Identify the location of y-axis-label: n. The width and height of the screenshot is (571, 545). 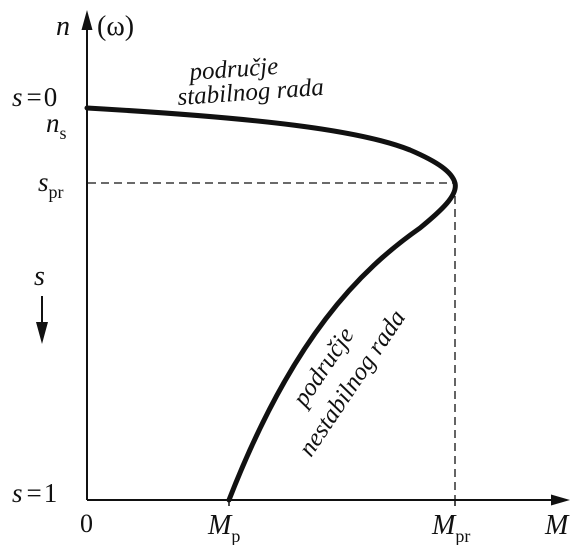
(63, 26).